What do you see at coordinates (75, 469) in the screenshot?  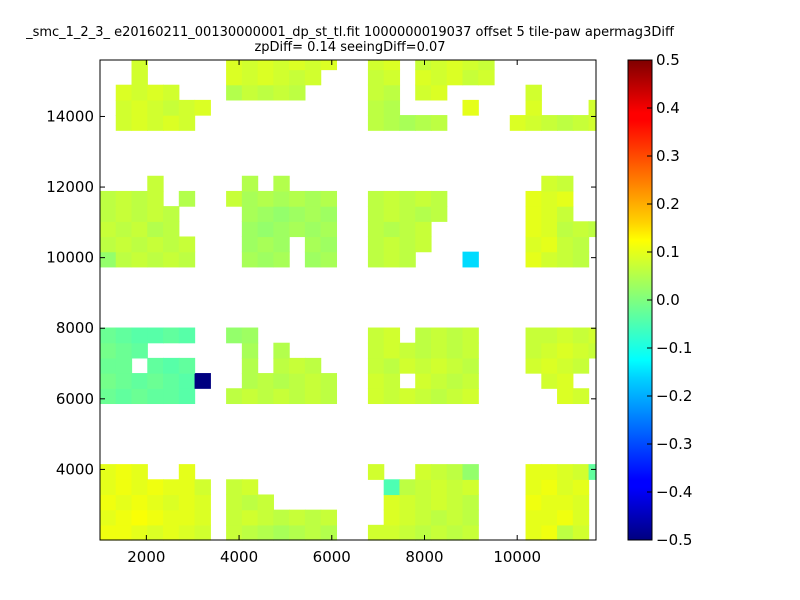 I see `y-tick-label: 4000` at bounding box center [75, 469].